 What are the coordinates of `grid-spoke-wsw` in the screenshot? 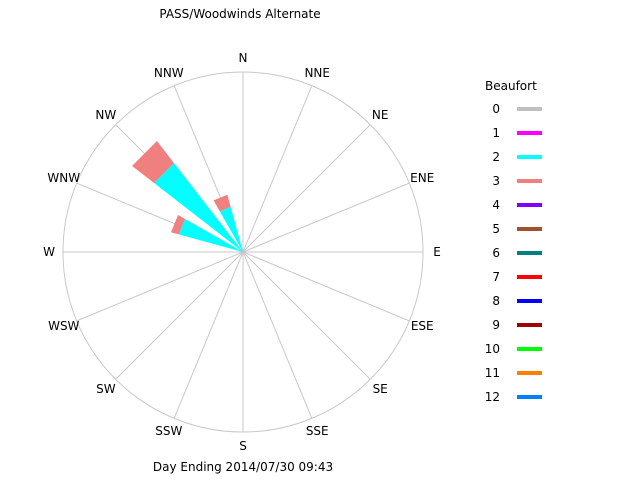 It's located at (160, 286).